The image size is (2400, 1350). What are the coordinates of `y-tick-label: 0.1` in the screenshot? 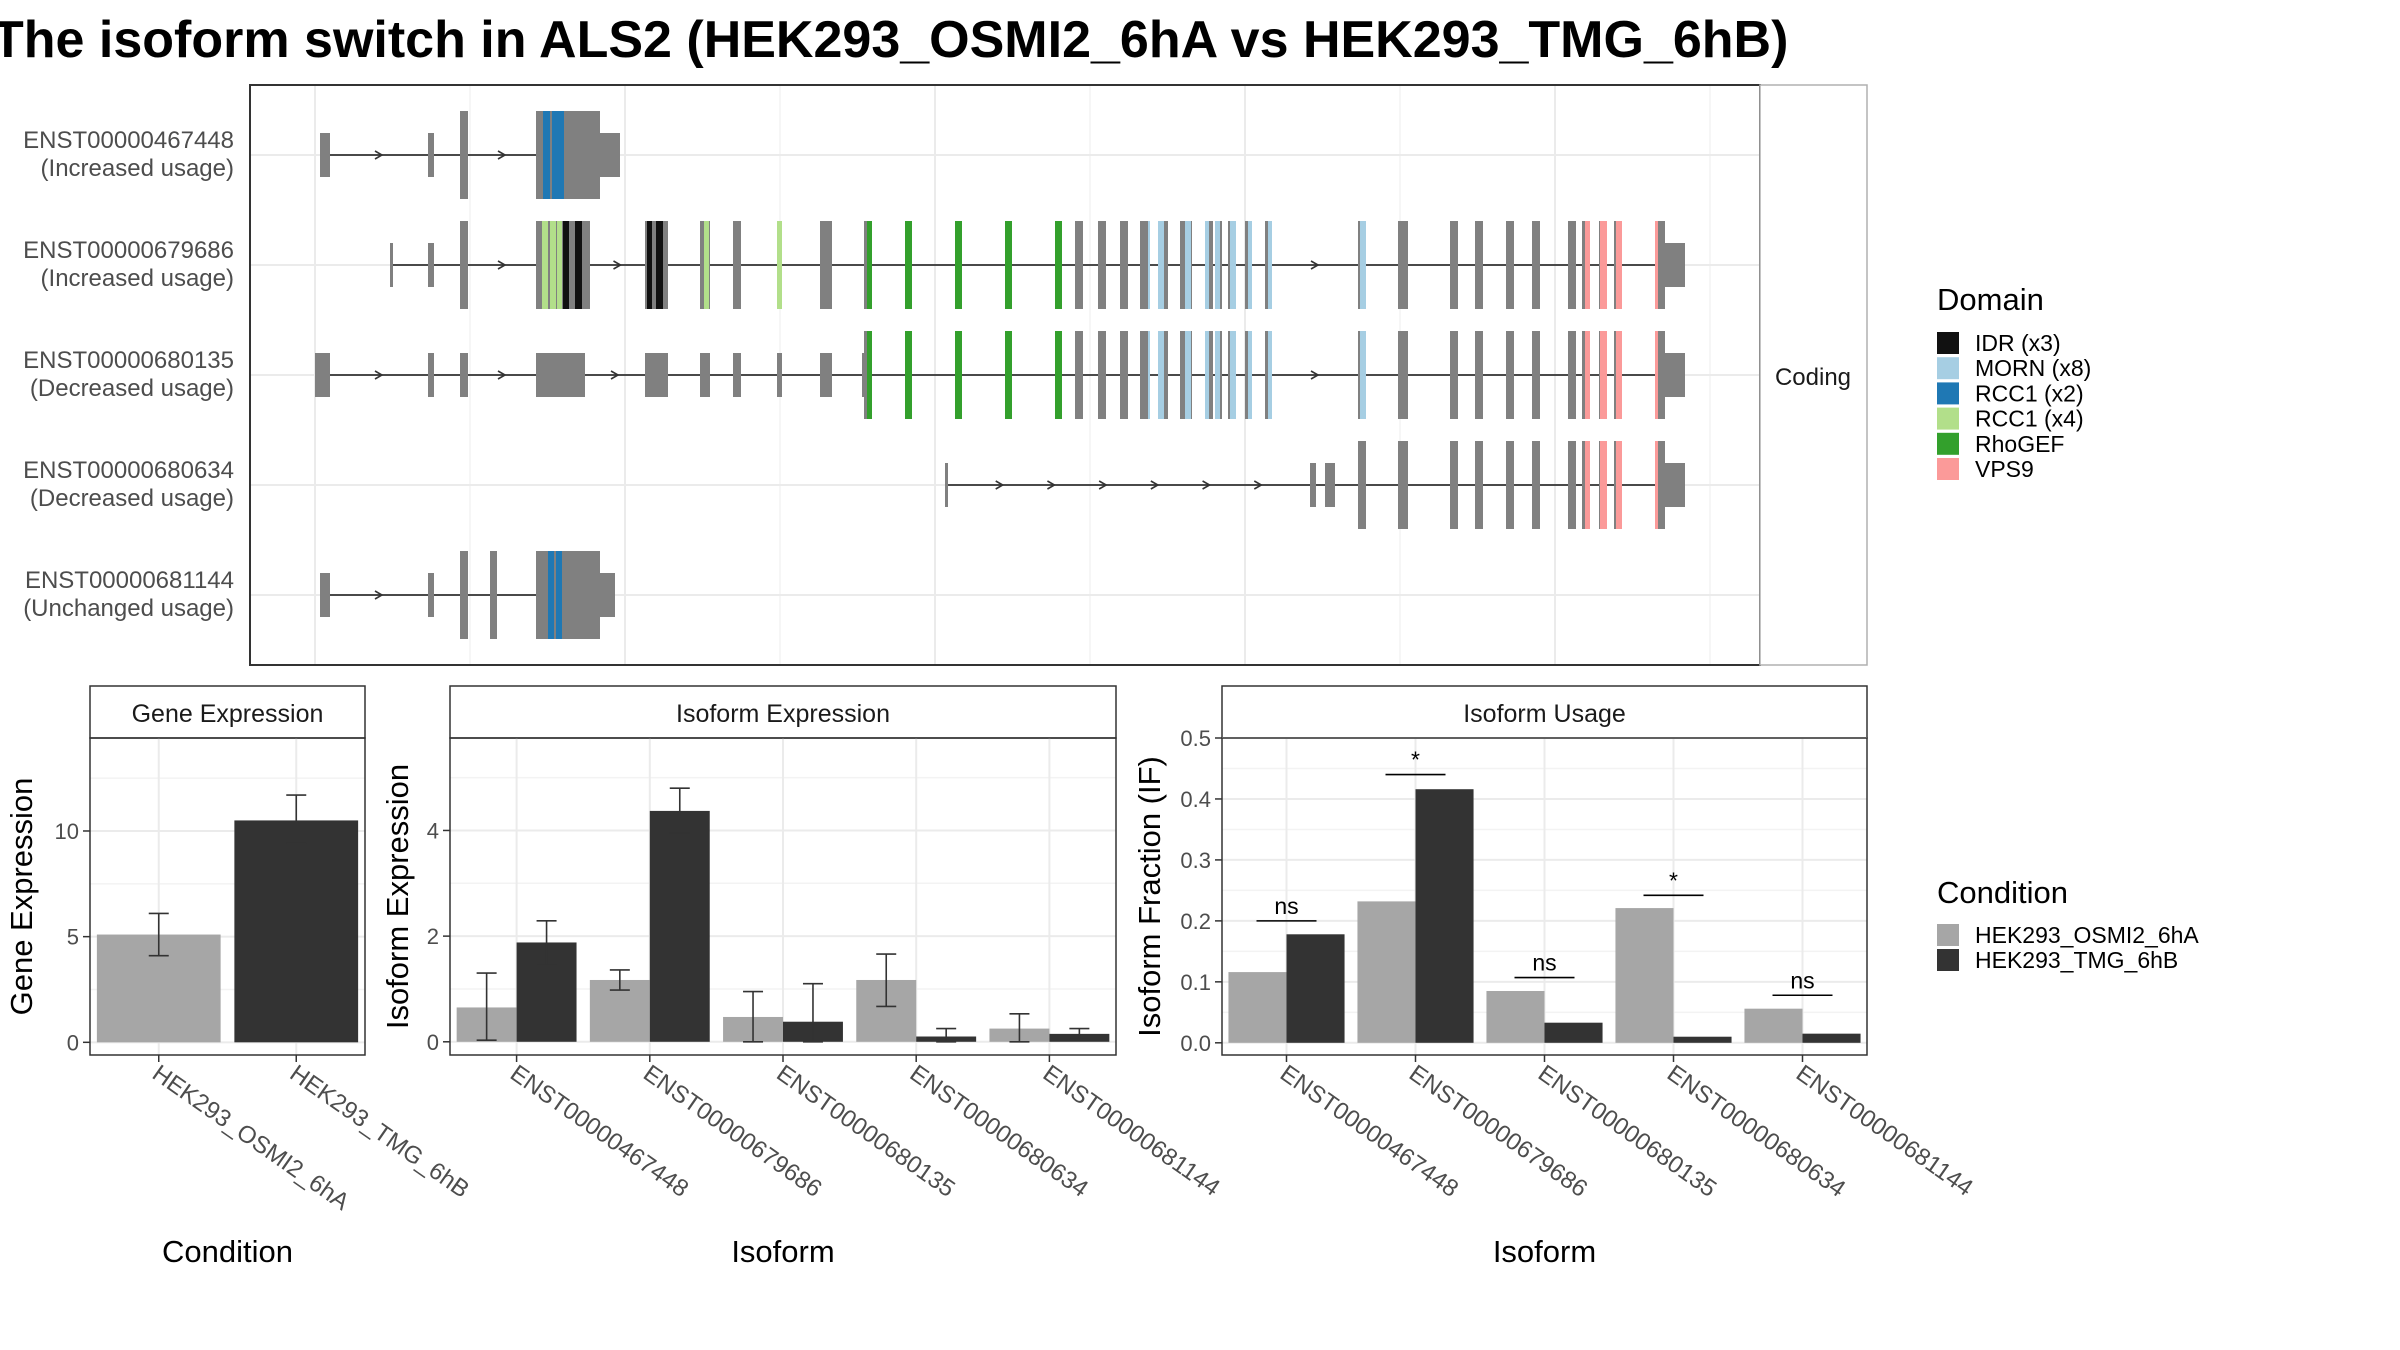 It's located at (1195, 982).